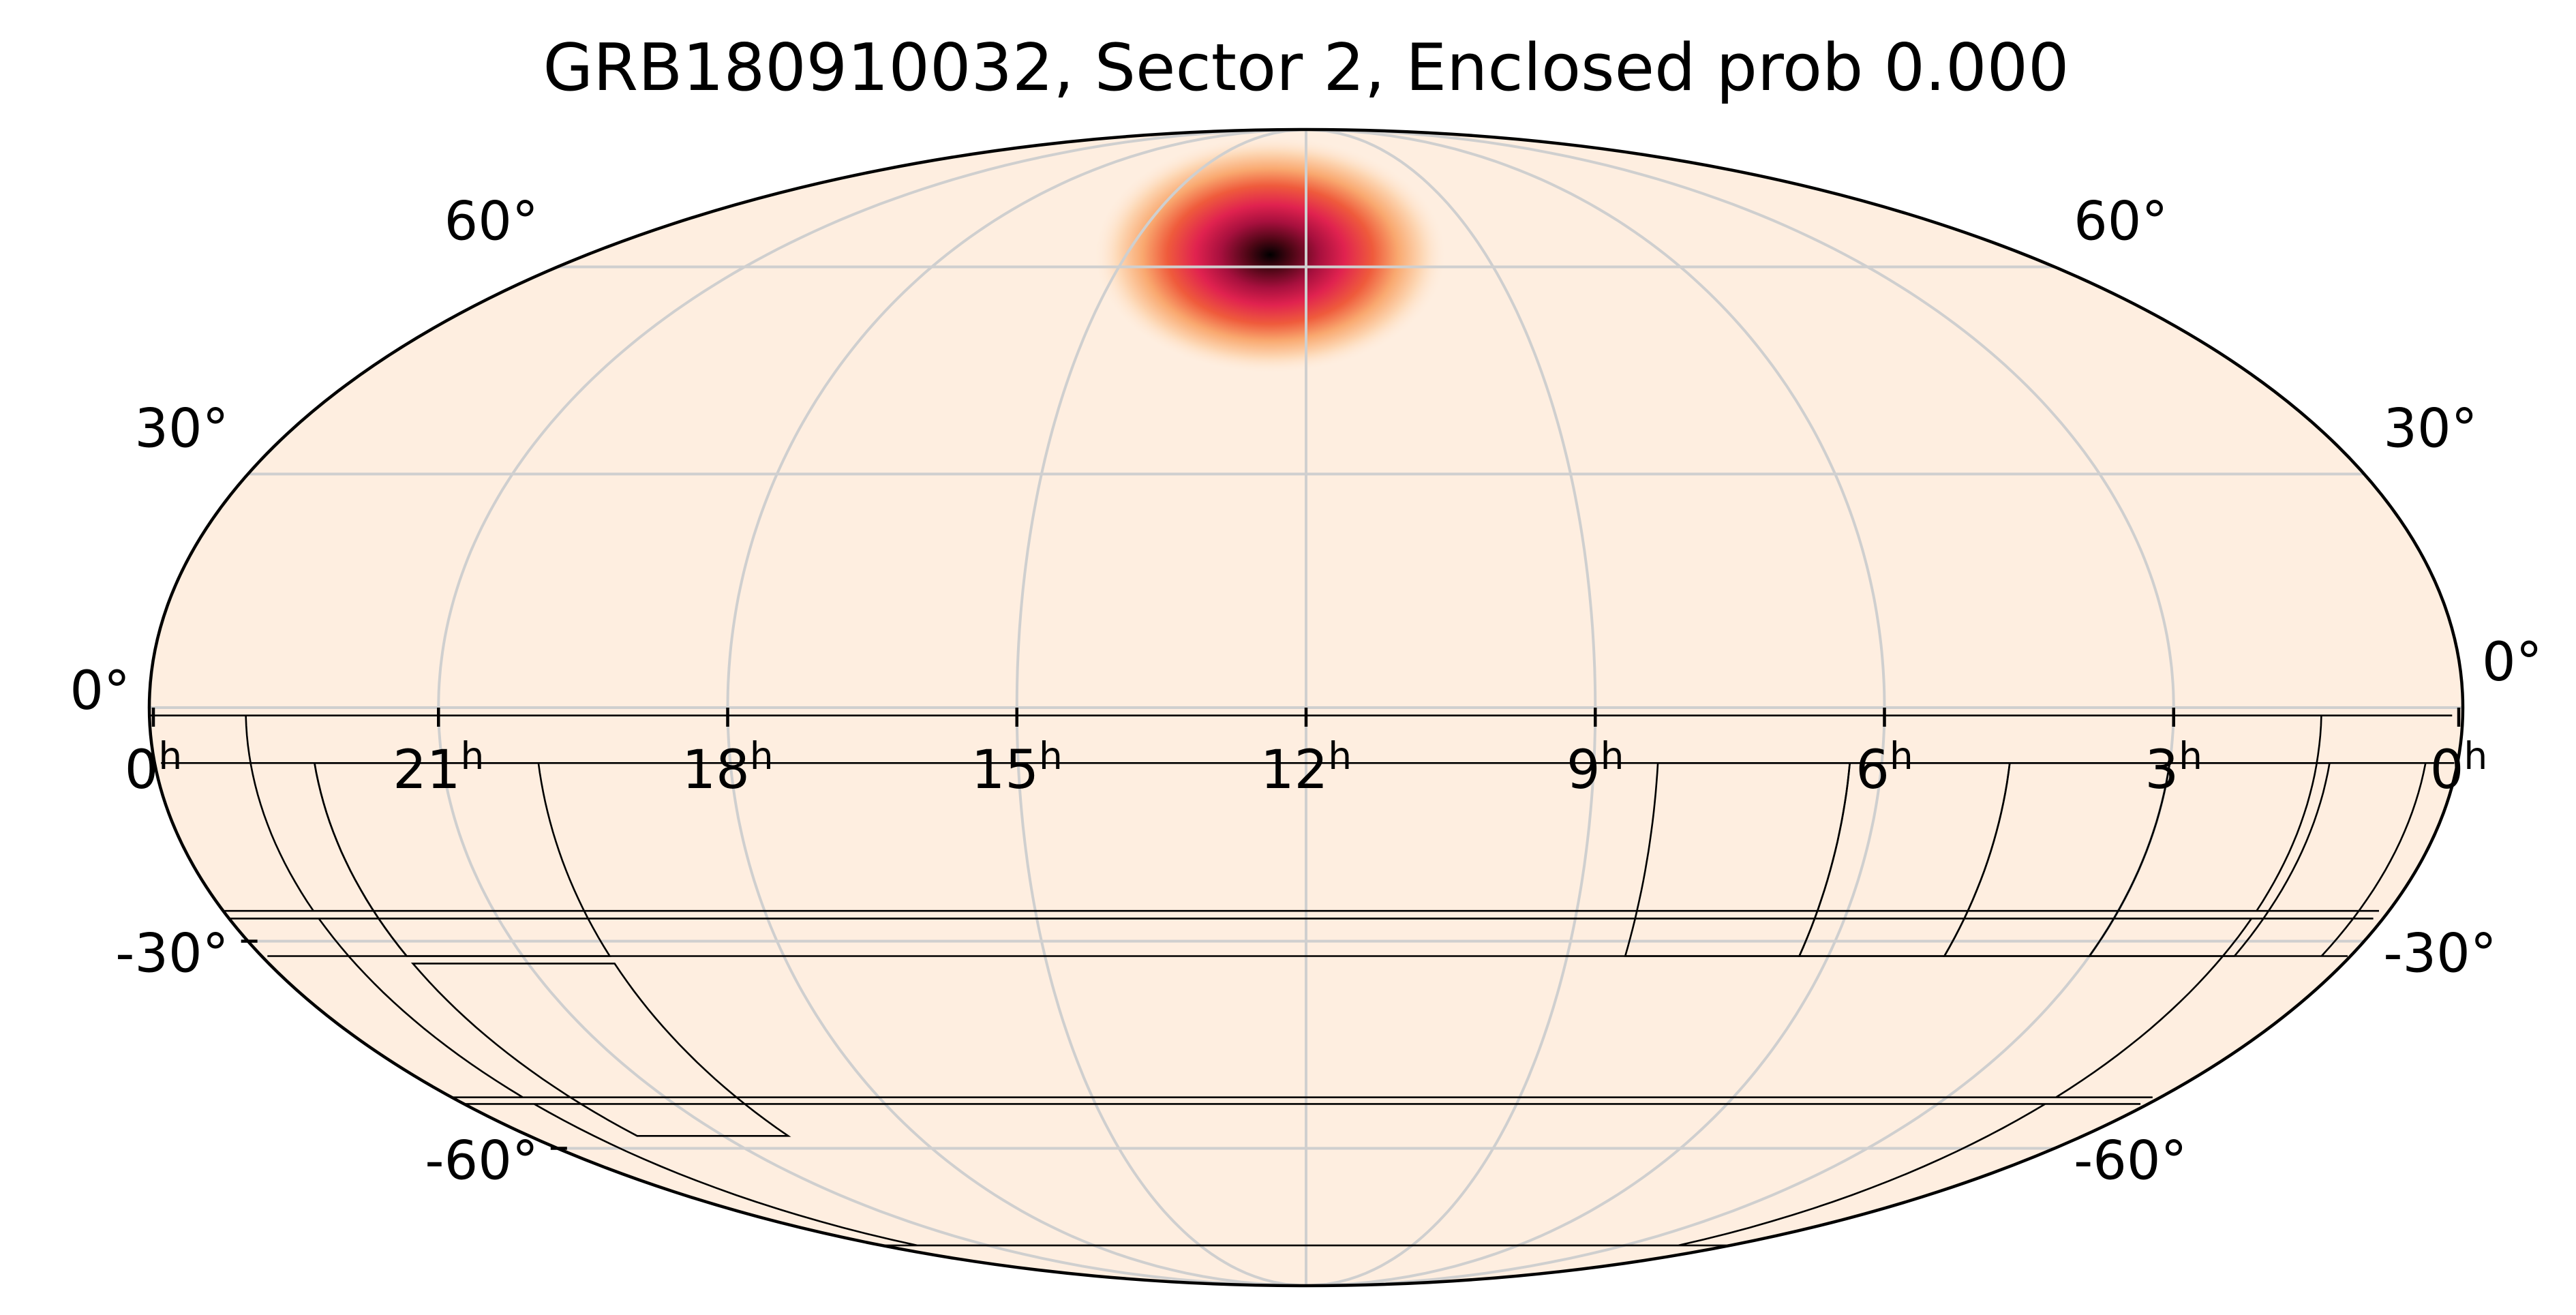 The image size is (2576, 1315). Describe the element at coordinates (715, 770) in the screenshot. I see `ra-tick-value: 18` at that location.